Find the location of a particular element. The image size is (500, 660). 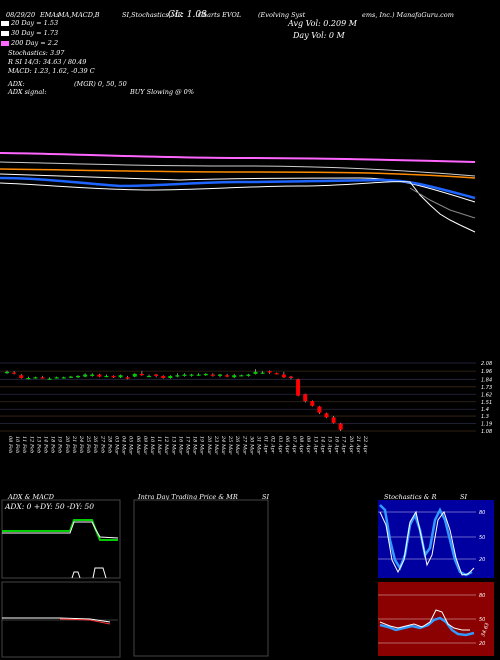

legend-20-day: 20 Day = 1.53 is located at coordinates (29, 23).